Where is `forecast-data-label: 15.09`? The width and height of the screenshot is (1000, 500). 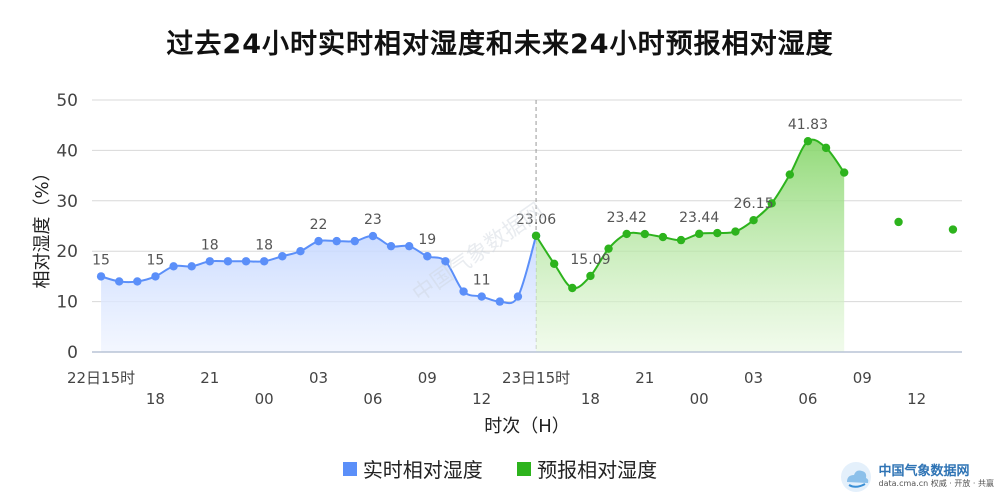 forecast-data-label: 15.09 is located at coordinates (590, 260).